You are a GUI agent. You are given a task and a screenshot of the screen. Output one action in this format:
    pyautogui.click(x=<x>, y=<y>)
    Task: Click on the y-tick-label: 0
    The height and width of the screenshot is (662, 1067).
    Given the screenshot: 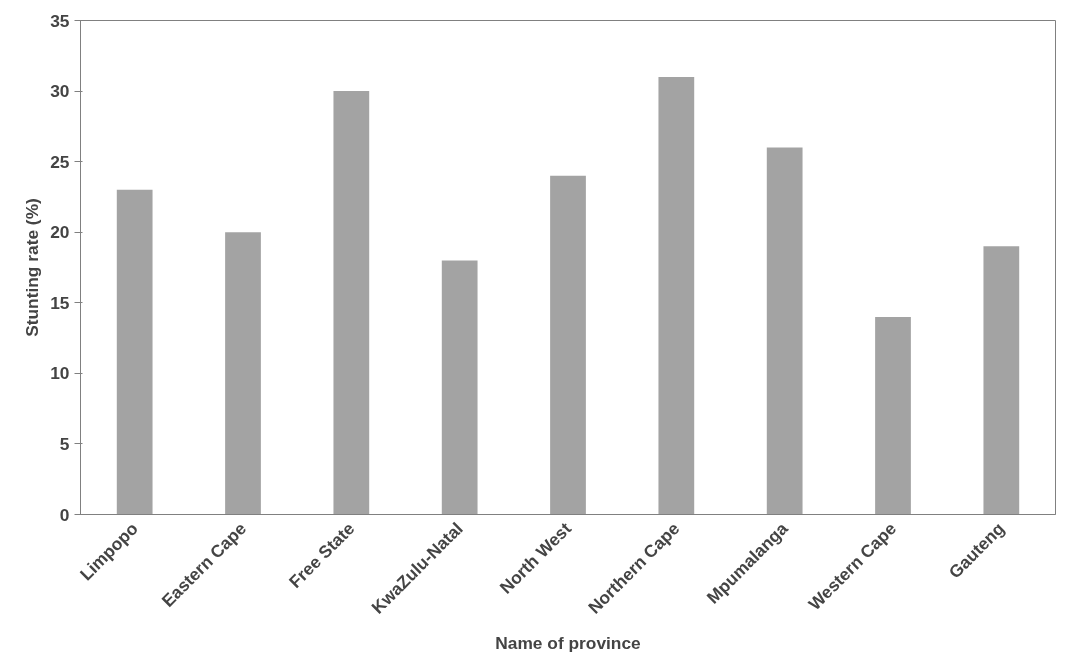 What is the action you would take?
    pyautogui.click(x=64, y=514)
    